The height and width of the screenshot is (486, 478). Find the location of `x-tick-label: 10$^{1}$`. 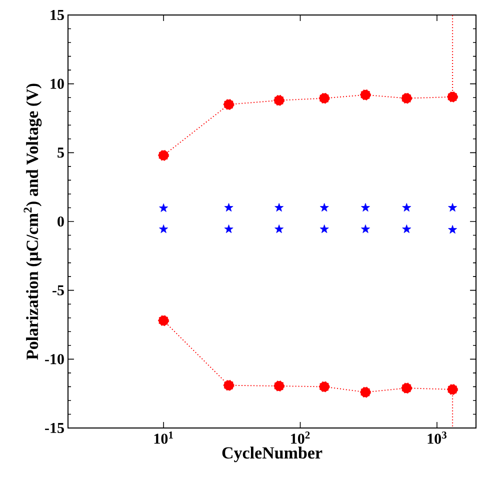

x-tick-label: 10$^{1}$ is located at coordinates (163, 438).